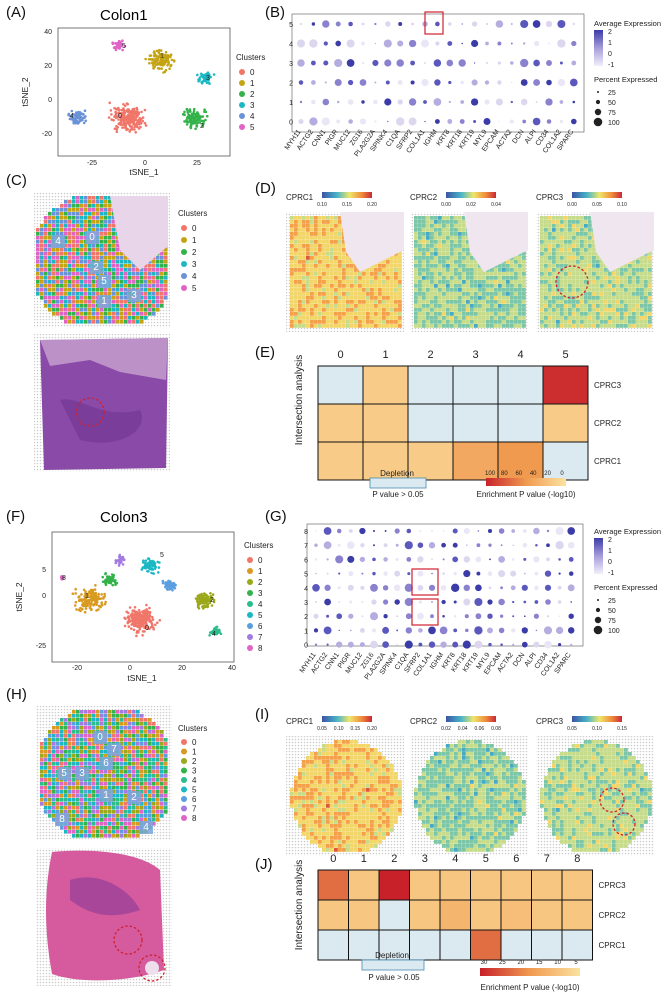 Image resolution: width=664 pixels, height=999 pixels. Describe the element at coordinates (518, 137) in the screenshot. I see `gene-label: DCN` at that location.